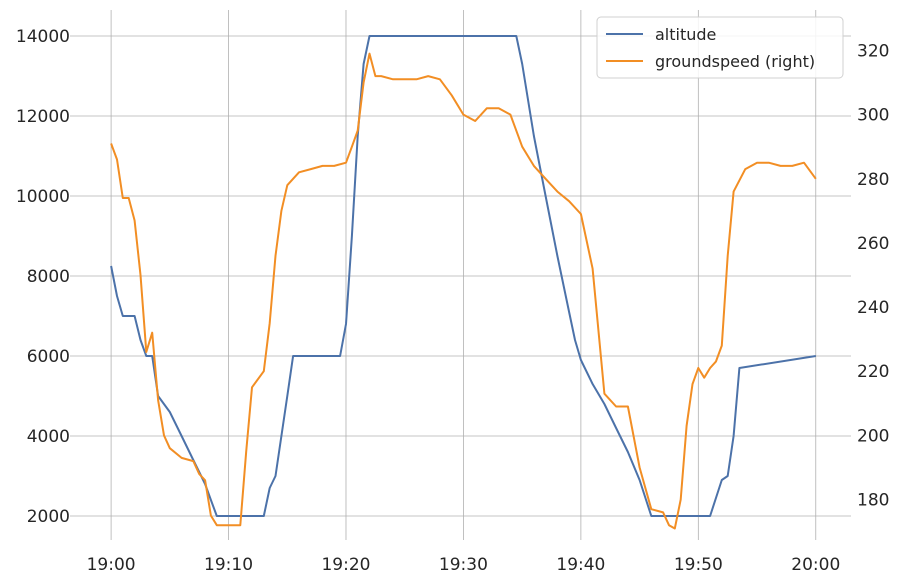 Image resolution: width=903 pixels, height=582 pixels. I want to click on y-right-tick-label: 320, so click(873, 51).